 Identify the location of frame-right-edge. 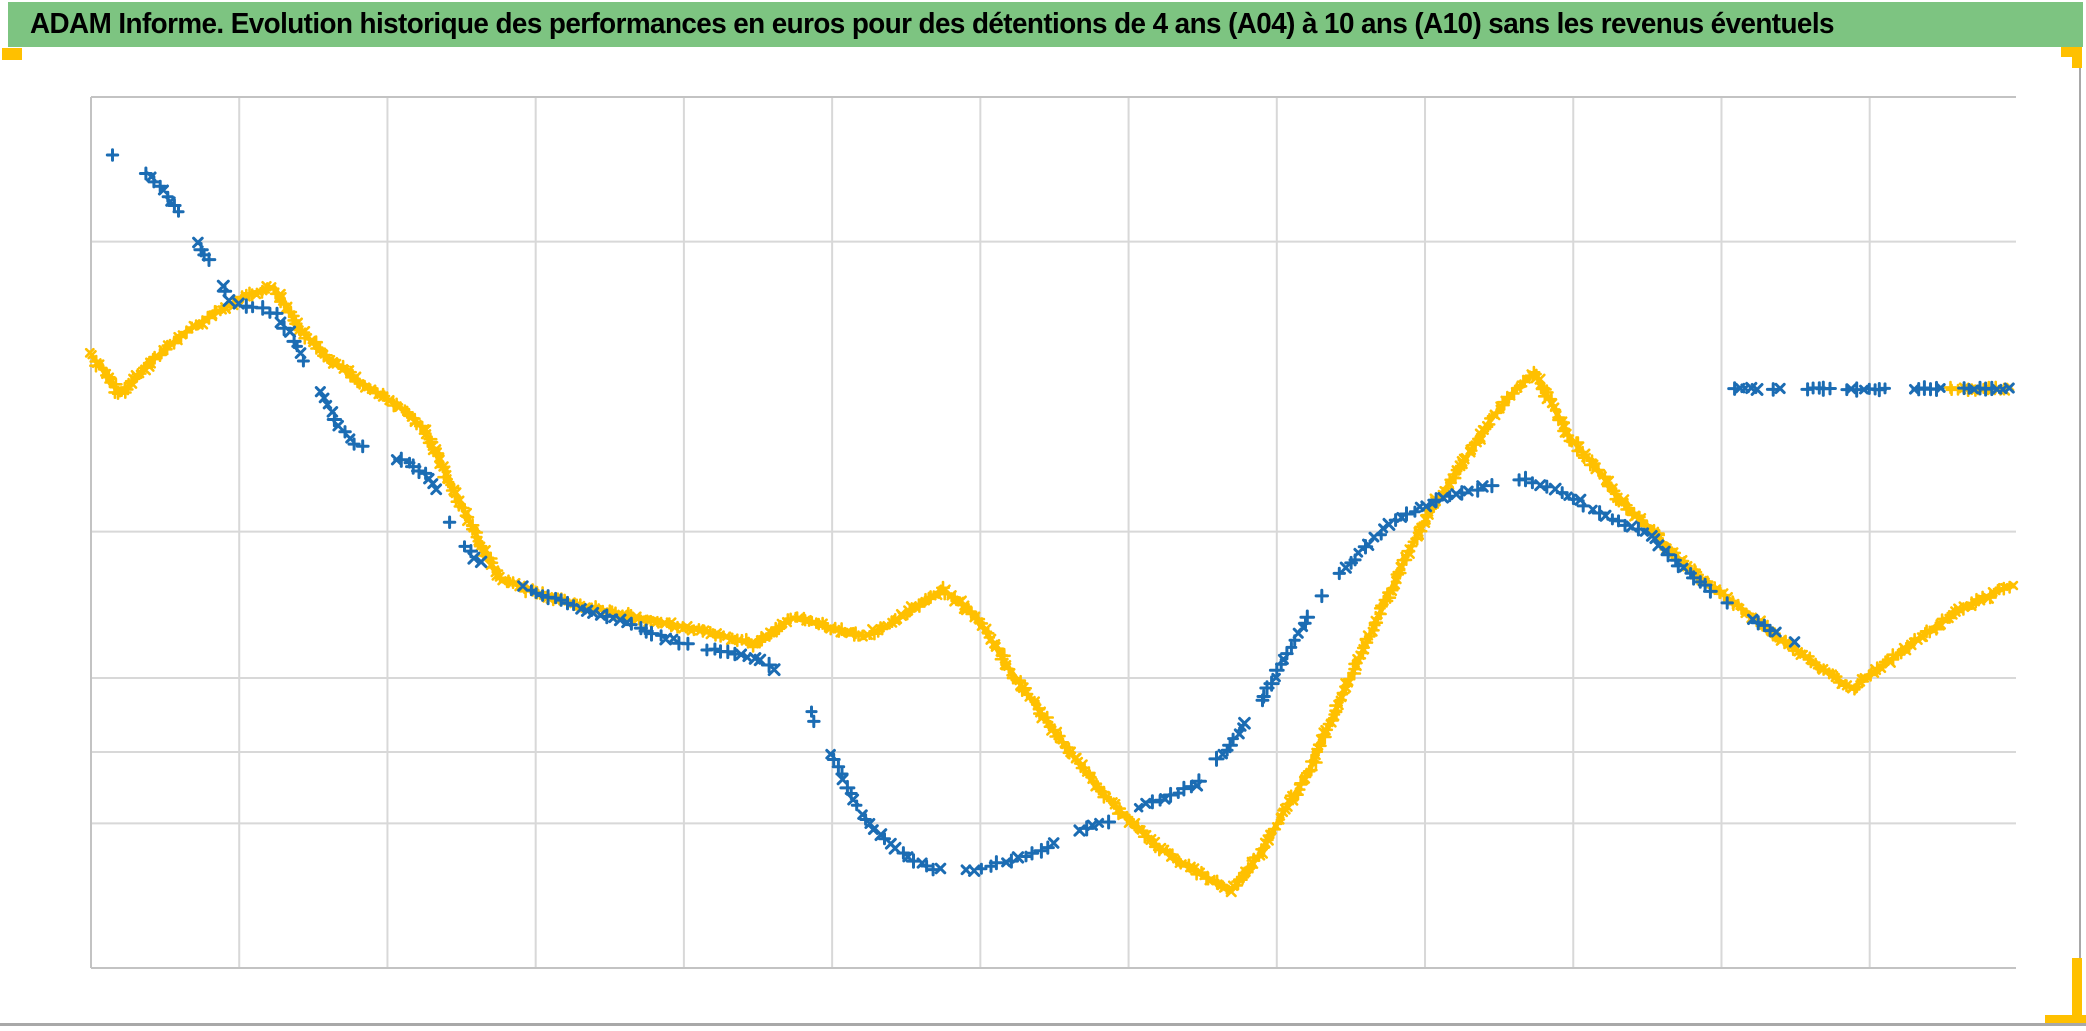
(2080, 536).